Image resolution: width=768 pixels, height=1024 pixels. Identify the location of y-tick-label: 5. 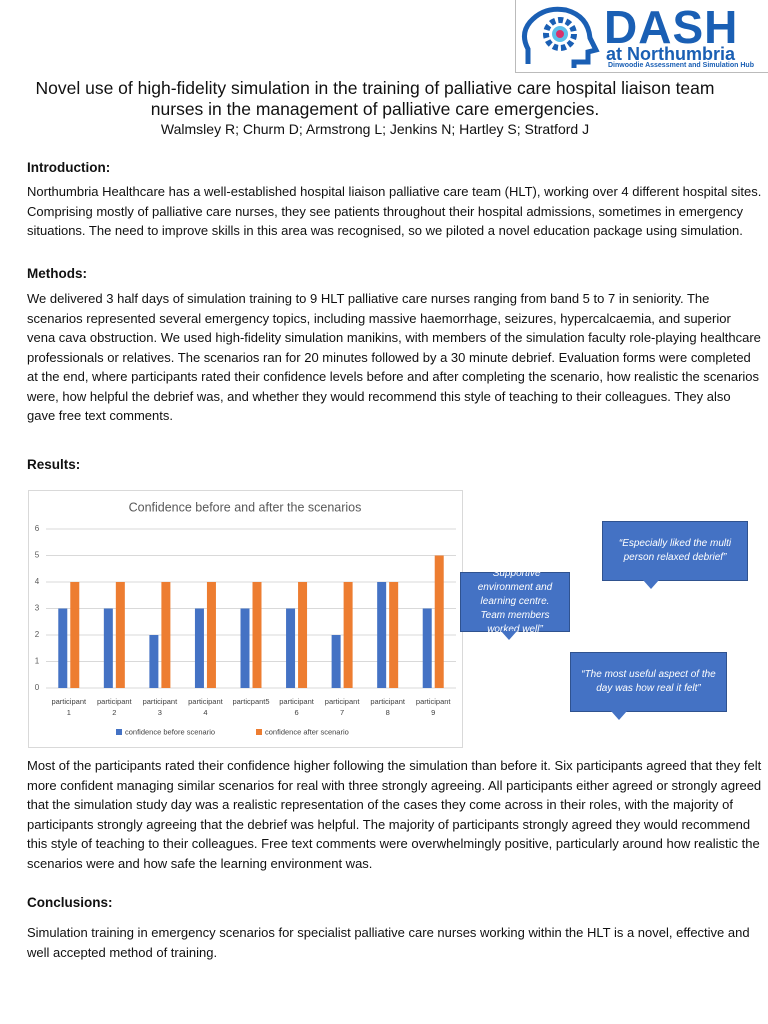
(37, 555).